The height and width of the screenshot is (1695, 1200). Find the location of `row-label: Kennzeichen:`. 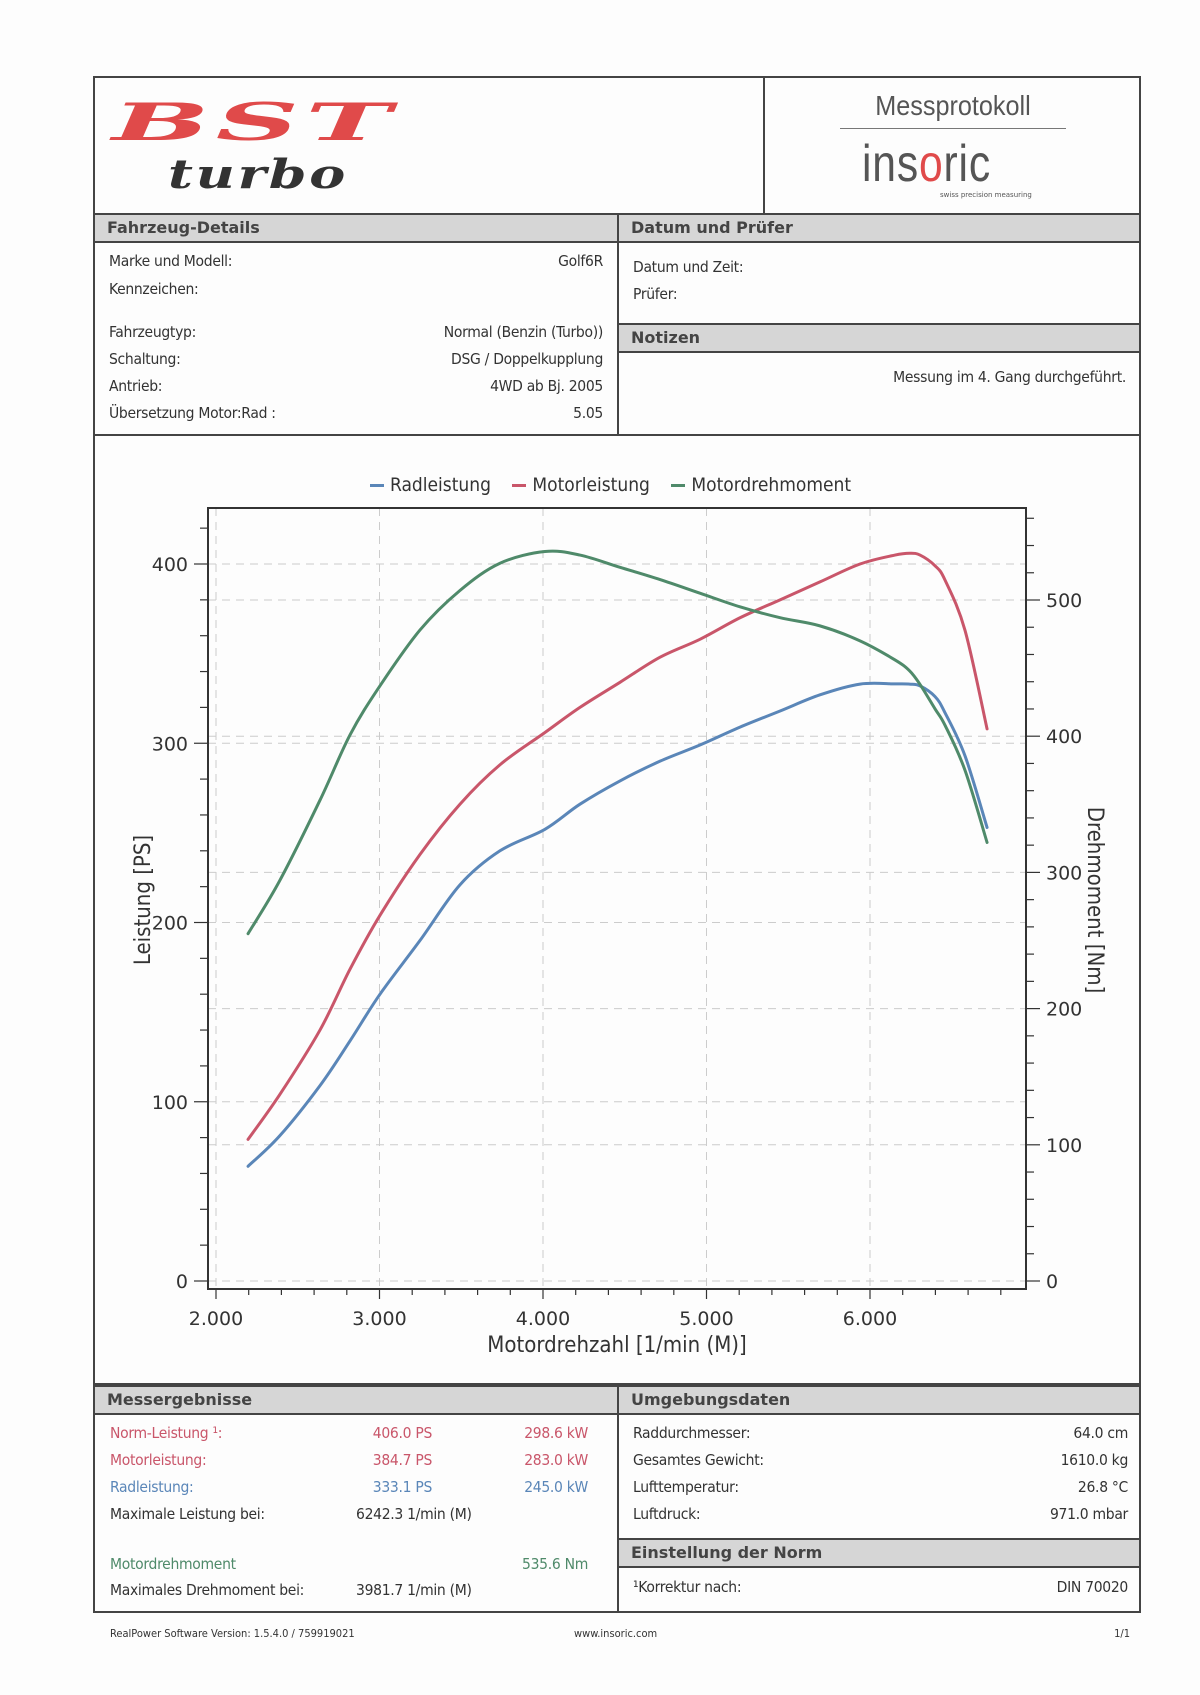

row-label: Kennzeichen: is located at coordinates (154, 289).